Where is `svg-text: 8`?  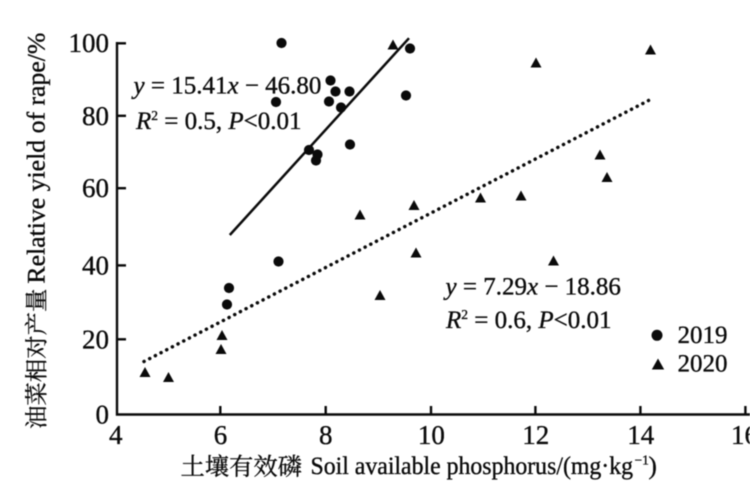
svg-text: 8 is located at coordinates (326, 435).